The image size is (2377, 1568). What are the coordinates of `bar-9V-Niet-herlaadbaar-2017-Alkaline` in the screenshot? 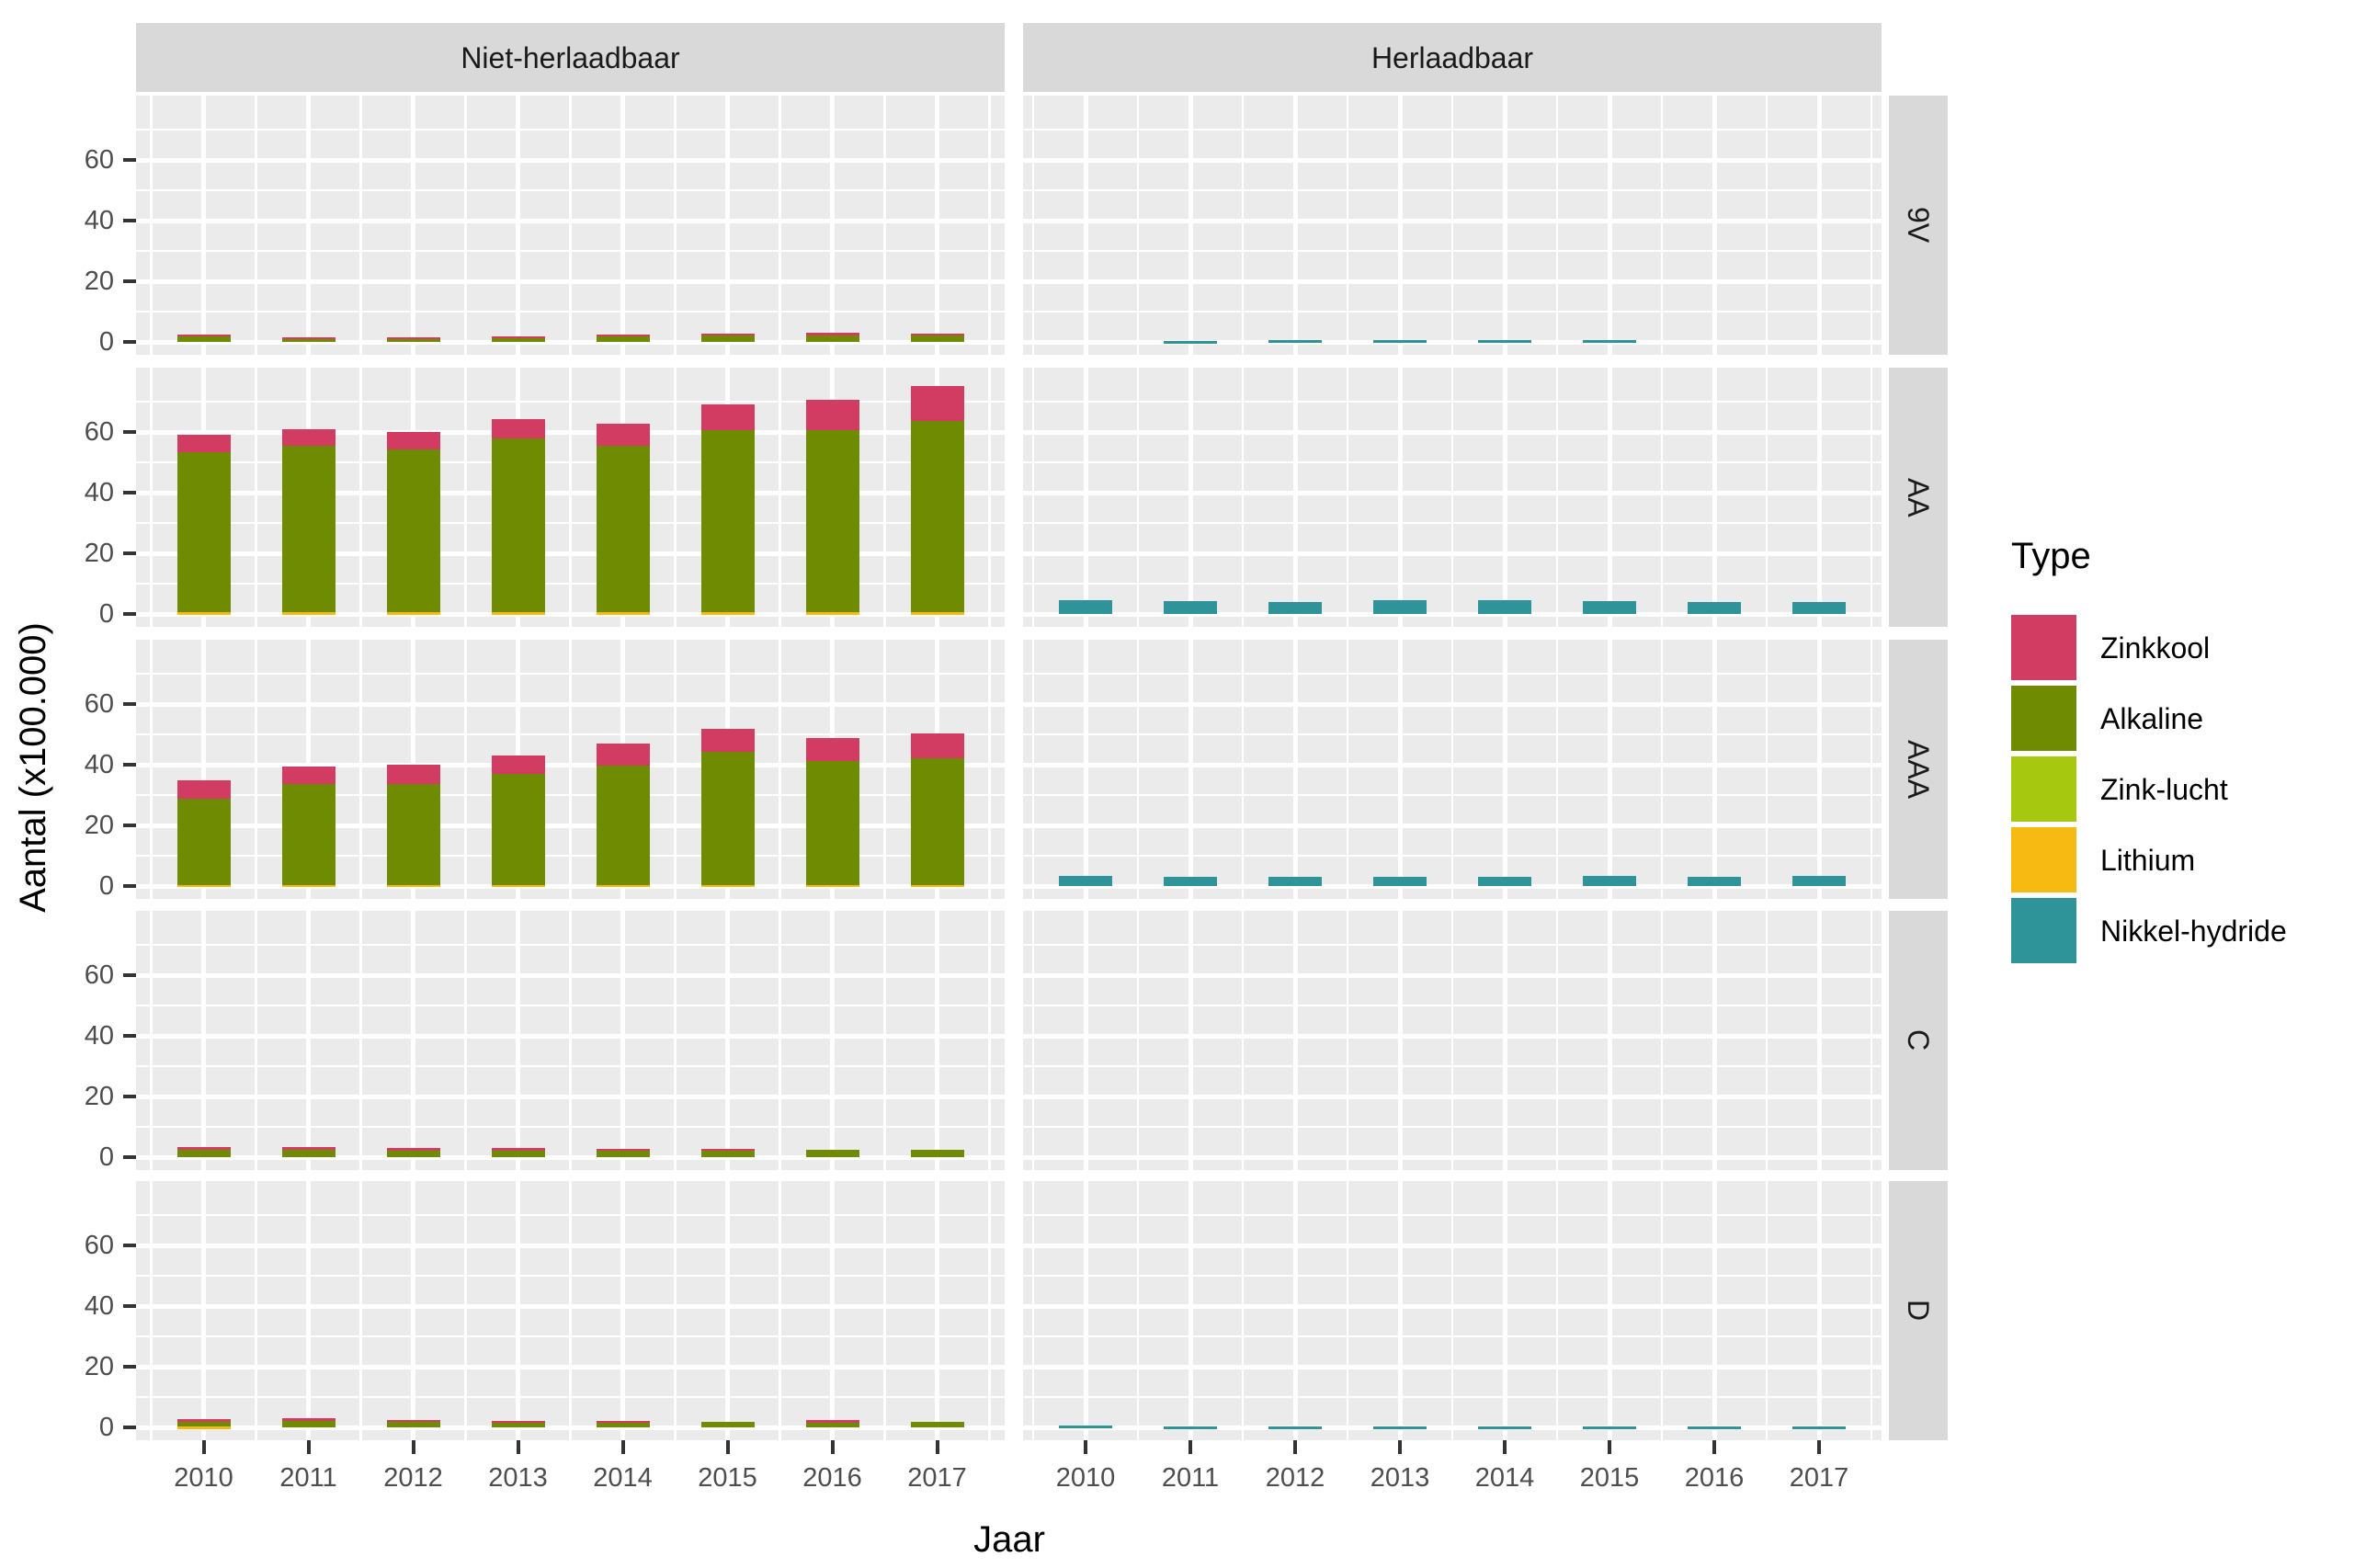 It's located at (937, 339).